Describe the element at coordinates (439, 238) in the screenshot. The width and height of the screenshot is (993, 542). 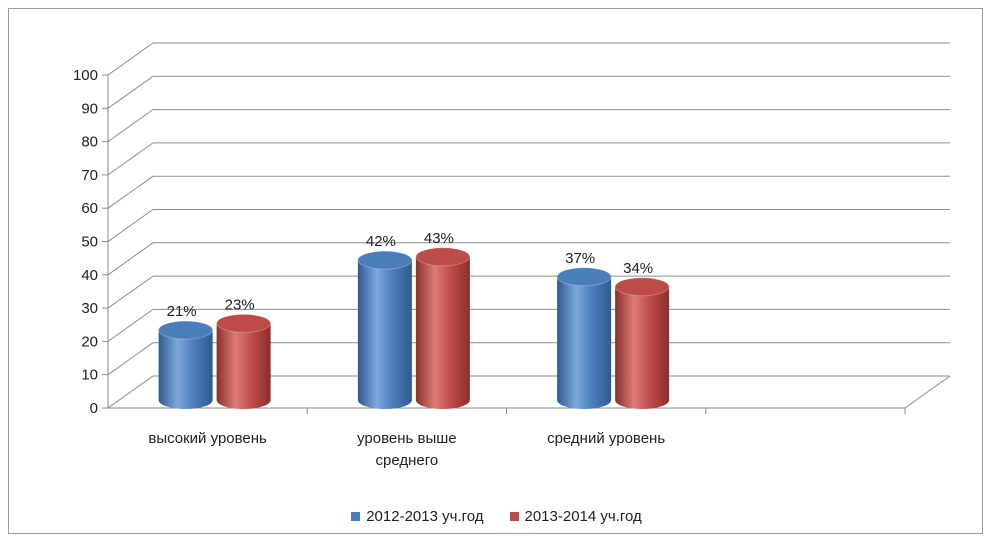
I see `data-label: 43%` at that location.